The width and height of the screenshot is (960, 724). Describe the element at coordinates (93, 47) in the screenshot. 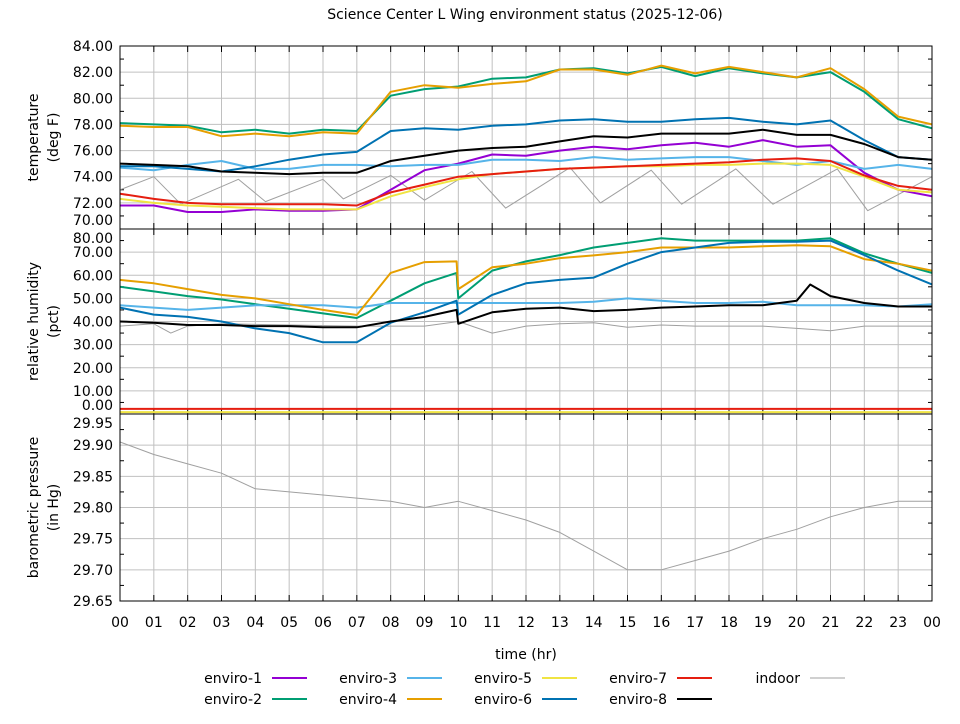

I see `y-tick-label: 84.00` at that location.